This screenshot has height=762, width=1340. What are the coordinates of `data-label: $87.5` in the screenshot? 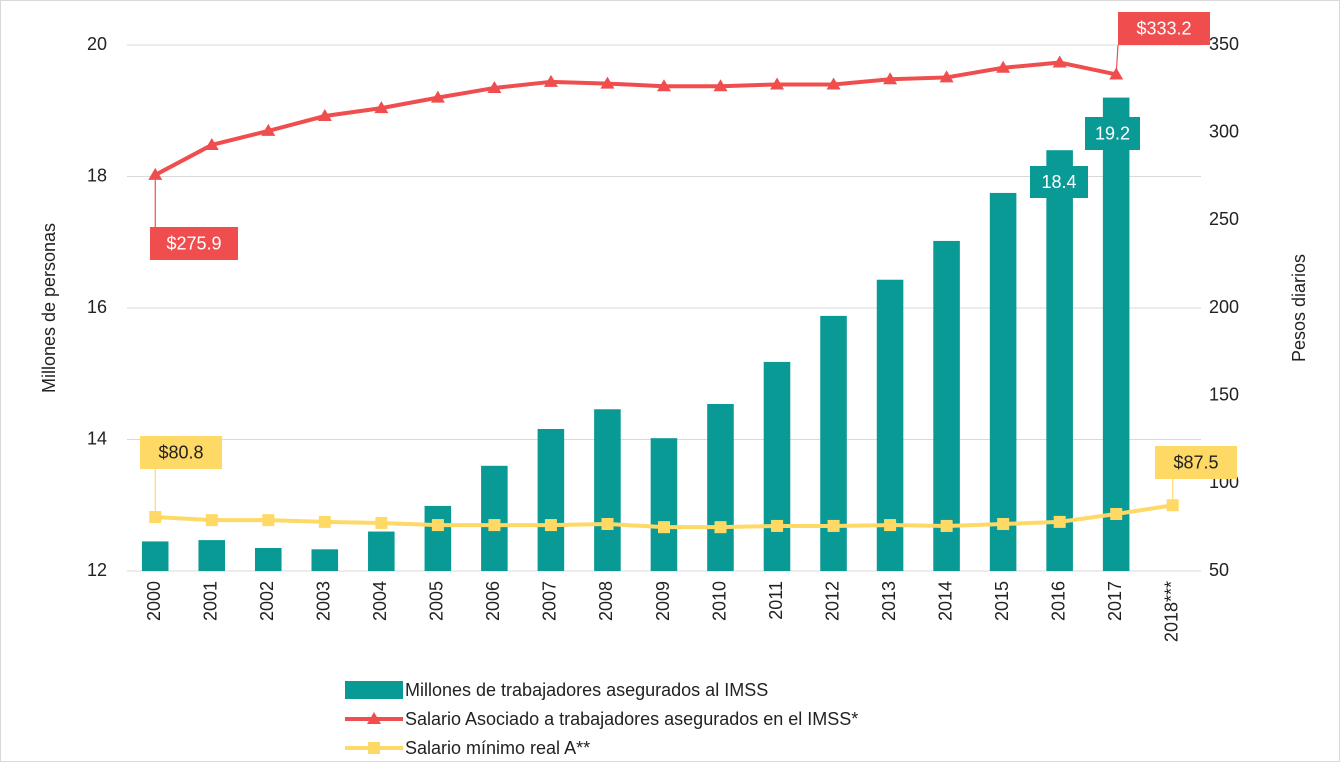 It's located at (1195, 462).